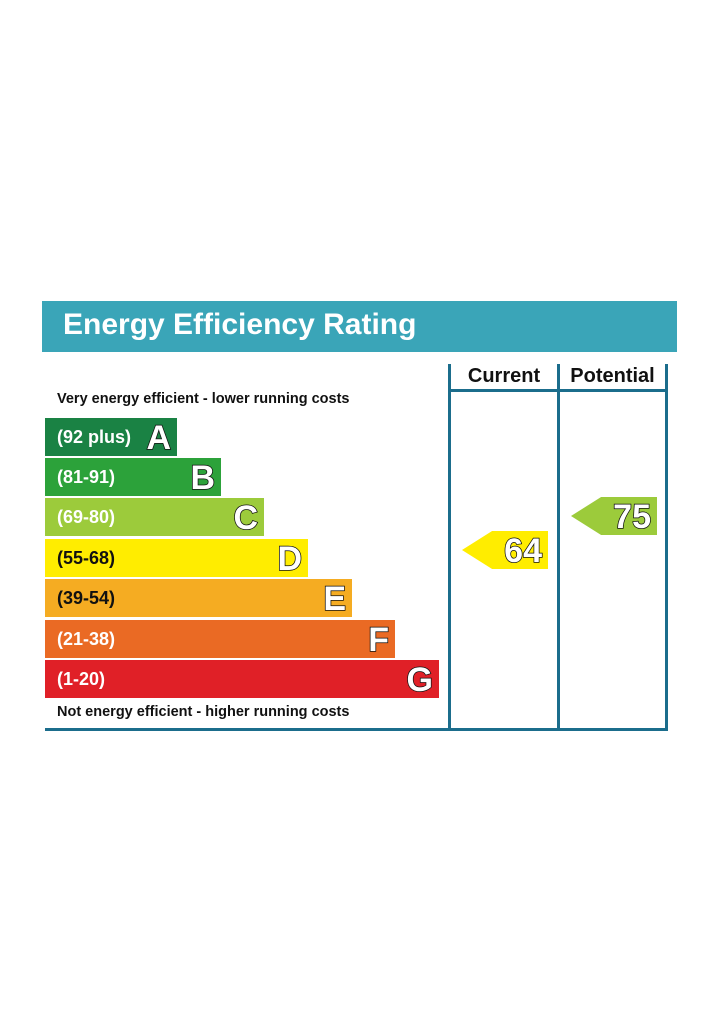 The image size is (715, 1033). I want to click on frame-divider-left, so click(449, 547).